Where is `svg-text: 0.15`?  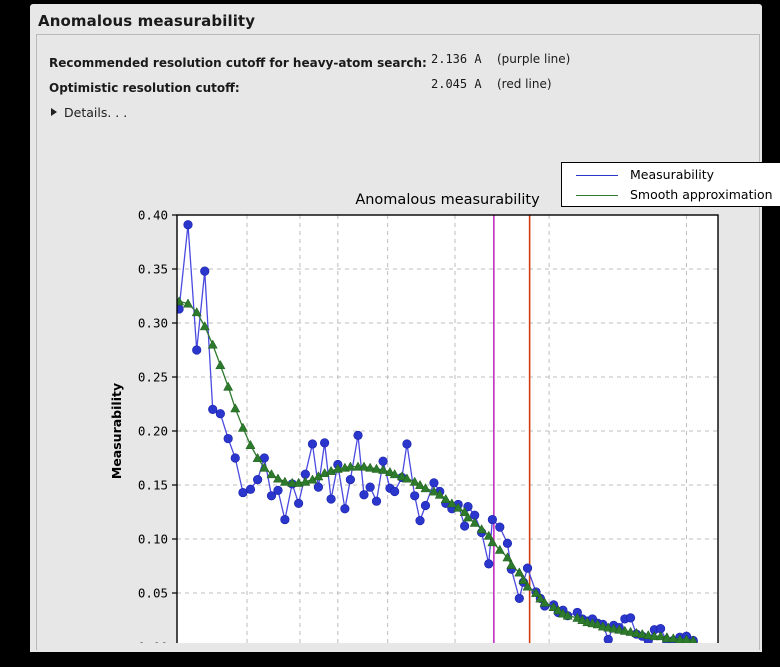 svg-text: 0.15 is located at coordinates (153, 485).